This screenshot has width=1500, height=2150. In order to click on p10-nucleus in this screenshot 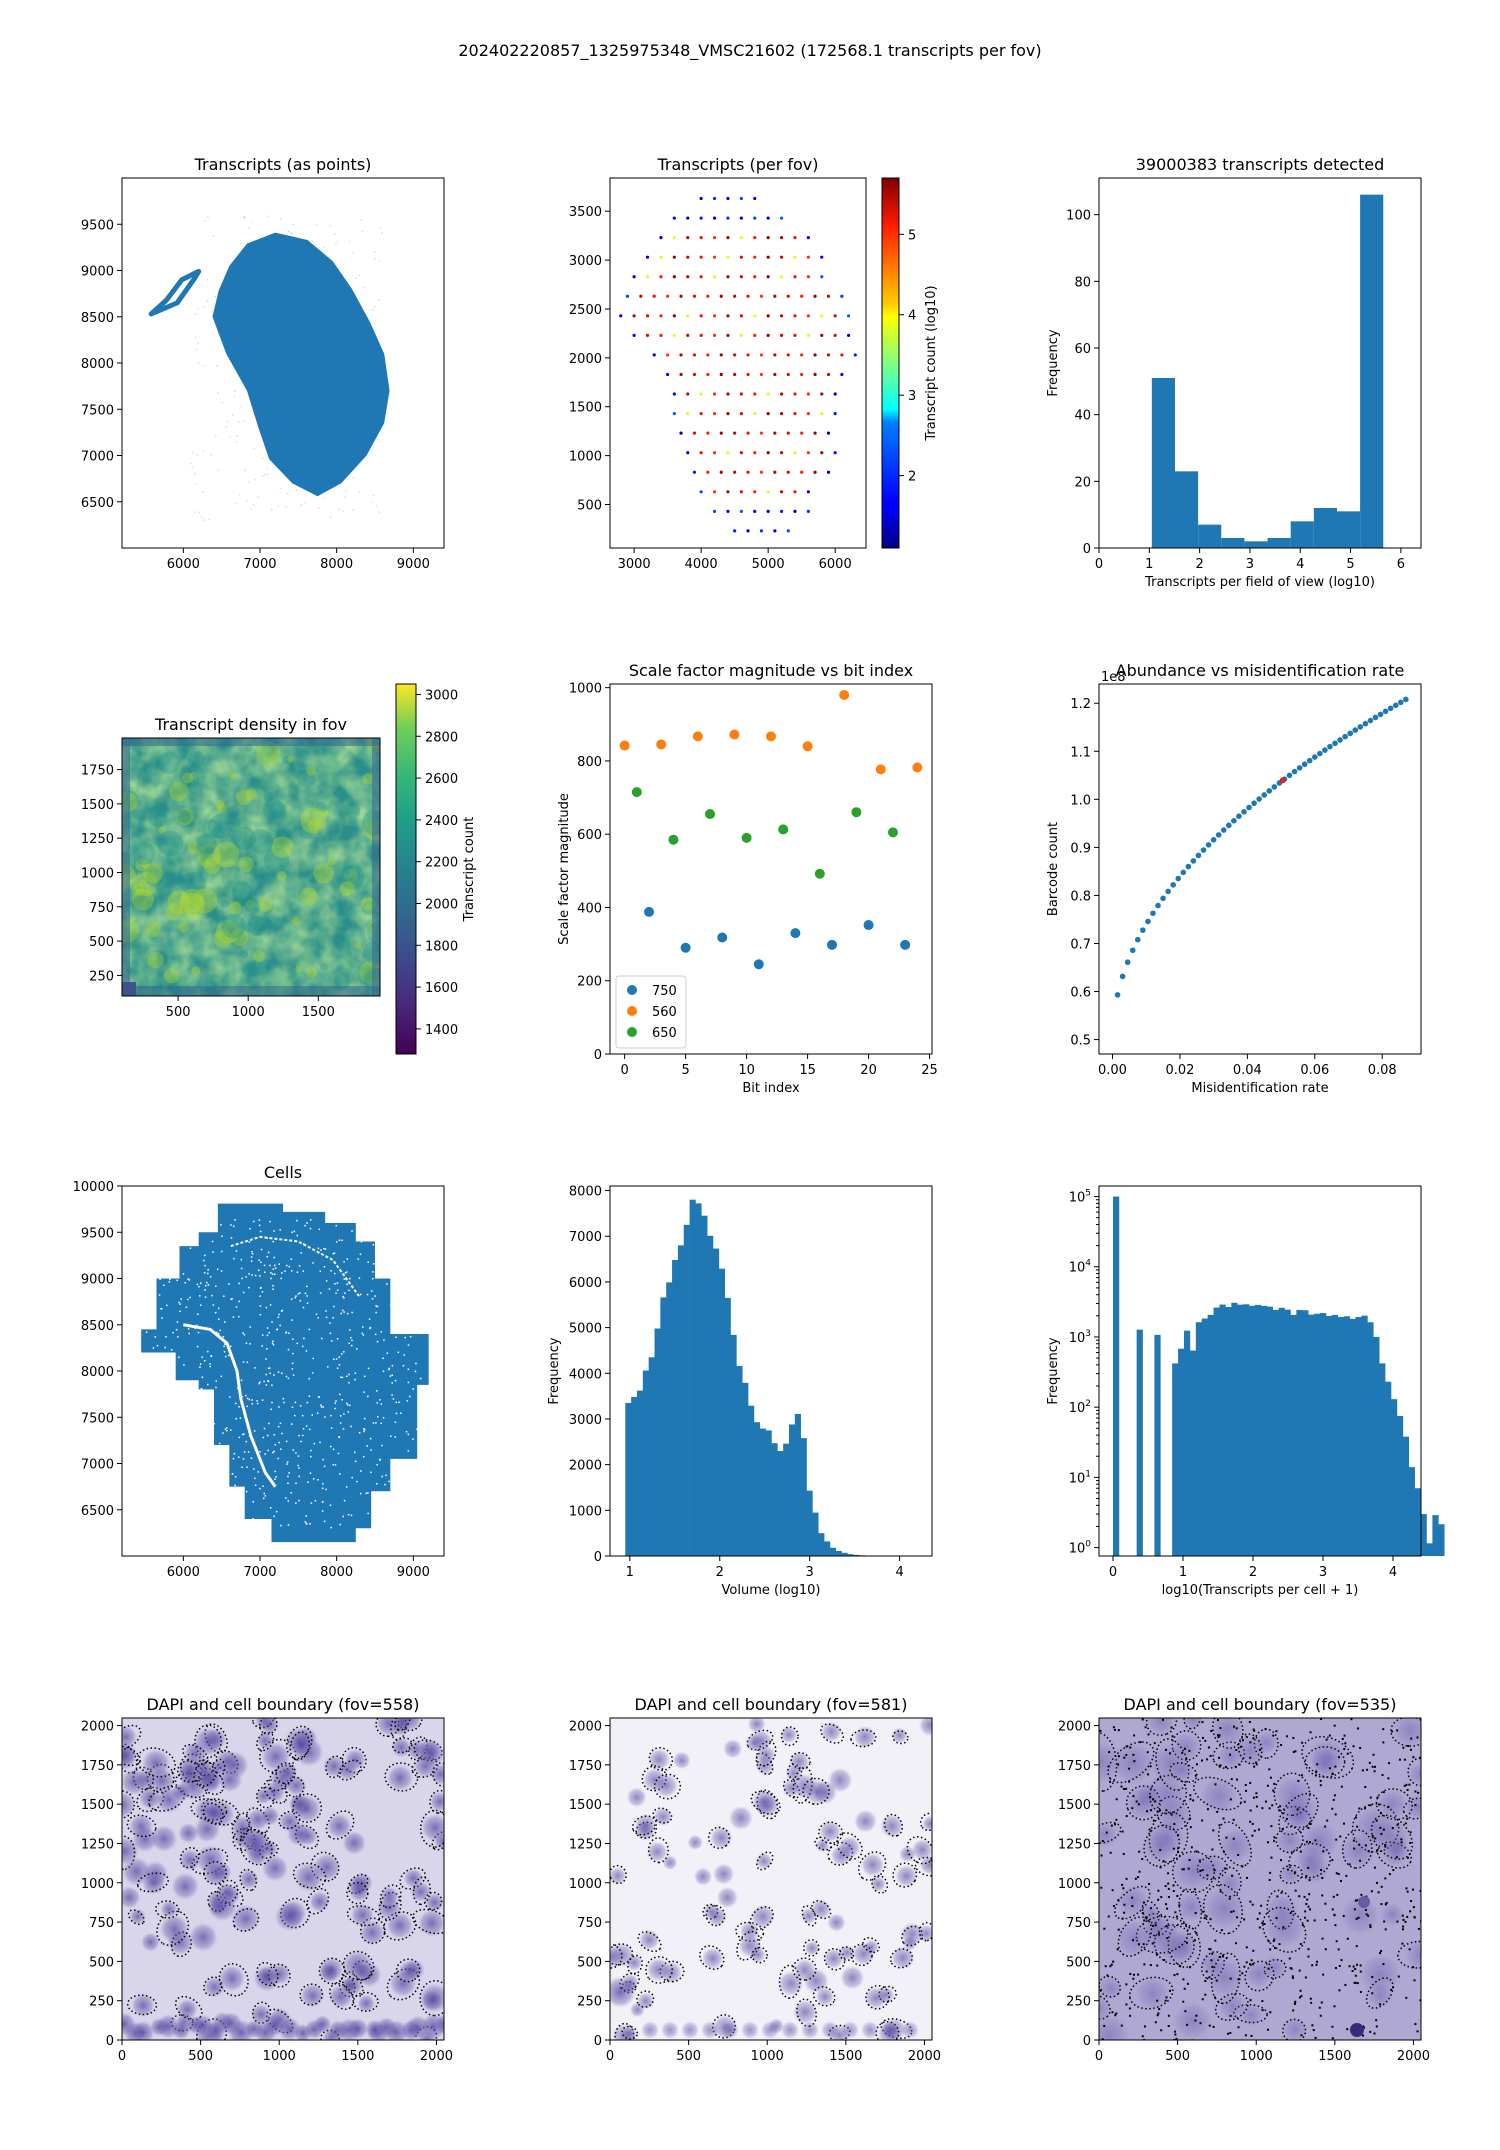, I will do `click(188, 1833)`.